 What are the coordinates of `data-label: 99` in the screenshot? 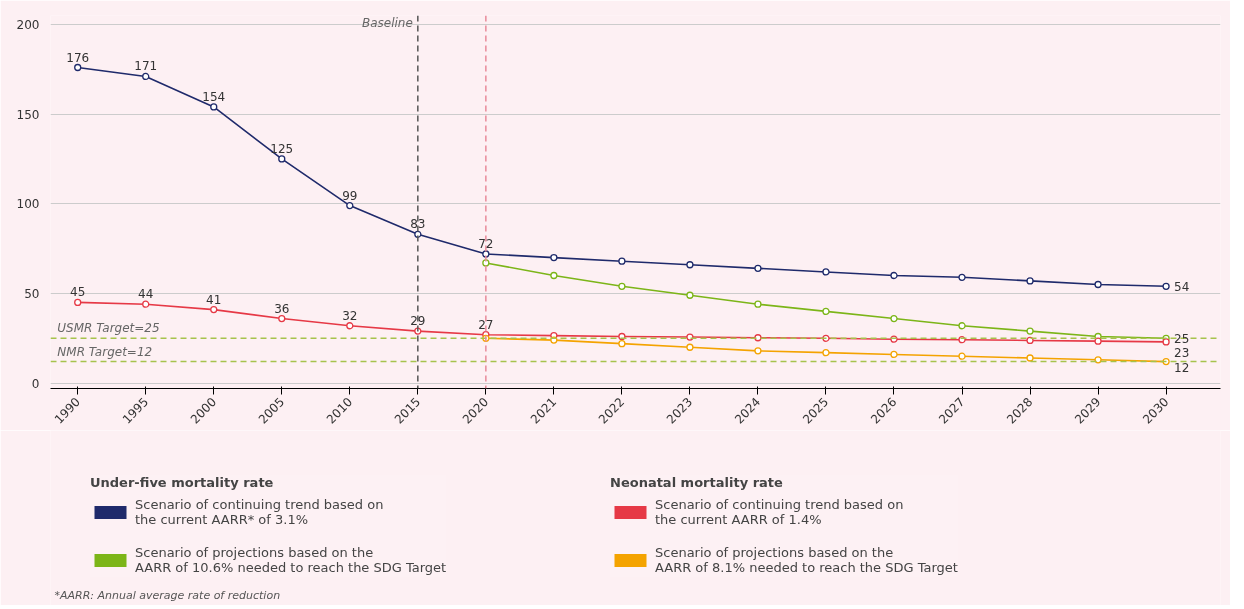 It's located at (350, 195).